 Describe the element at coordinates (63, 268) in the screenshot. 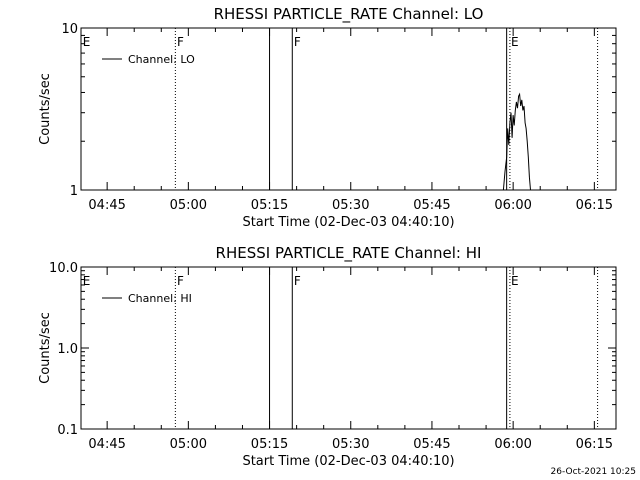

I see `y-tick-label: 10.0` at that location.